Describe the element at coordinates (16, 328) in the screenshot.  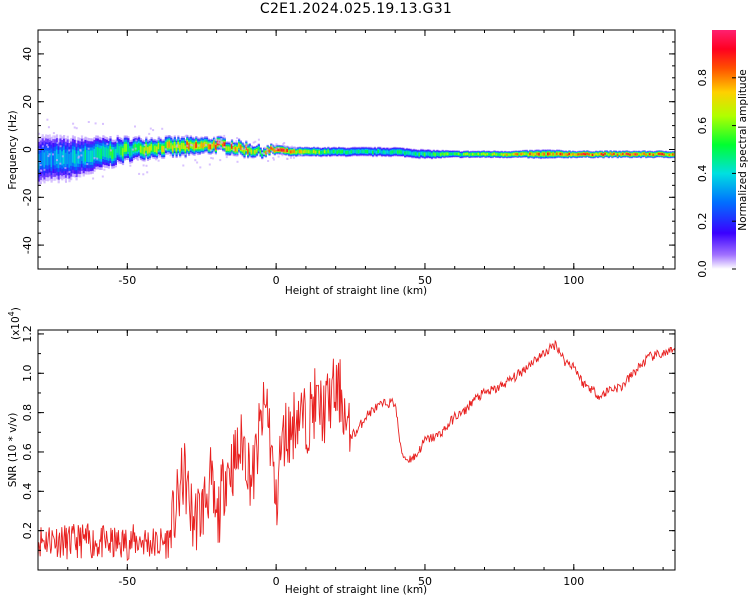
I see `snr-multiplier-base: (x10` at that location.